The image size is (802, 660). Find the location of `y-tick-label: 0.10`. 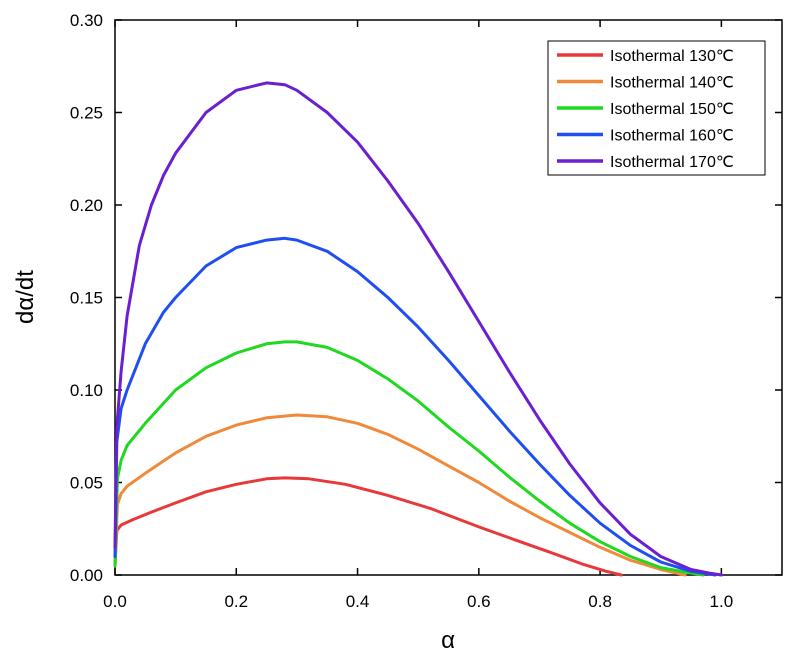

y-tick-label: 0.10 is located at coordinates (86, 390).